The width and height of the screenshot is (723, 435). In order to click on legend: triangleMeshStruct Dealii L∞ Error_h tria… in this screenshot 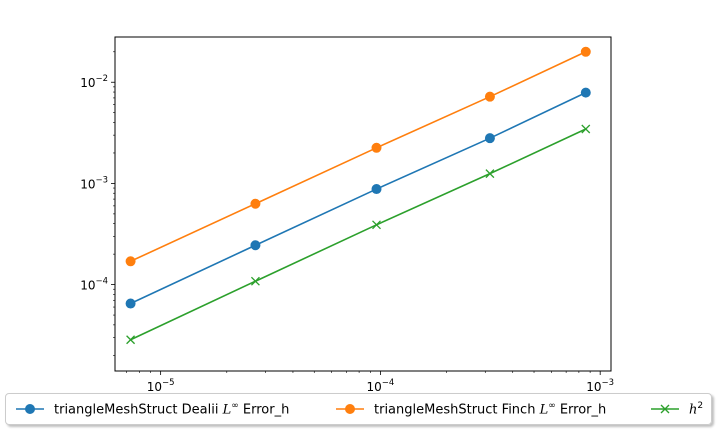, I will do `click(358, 409)`.